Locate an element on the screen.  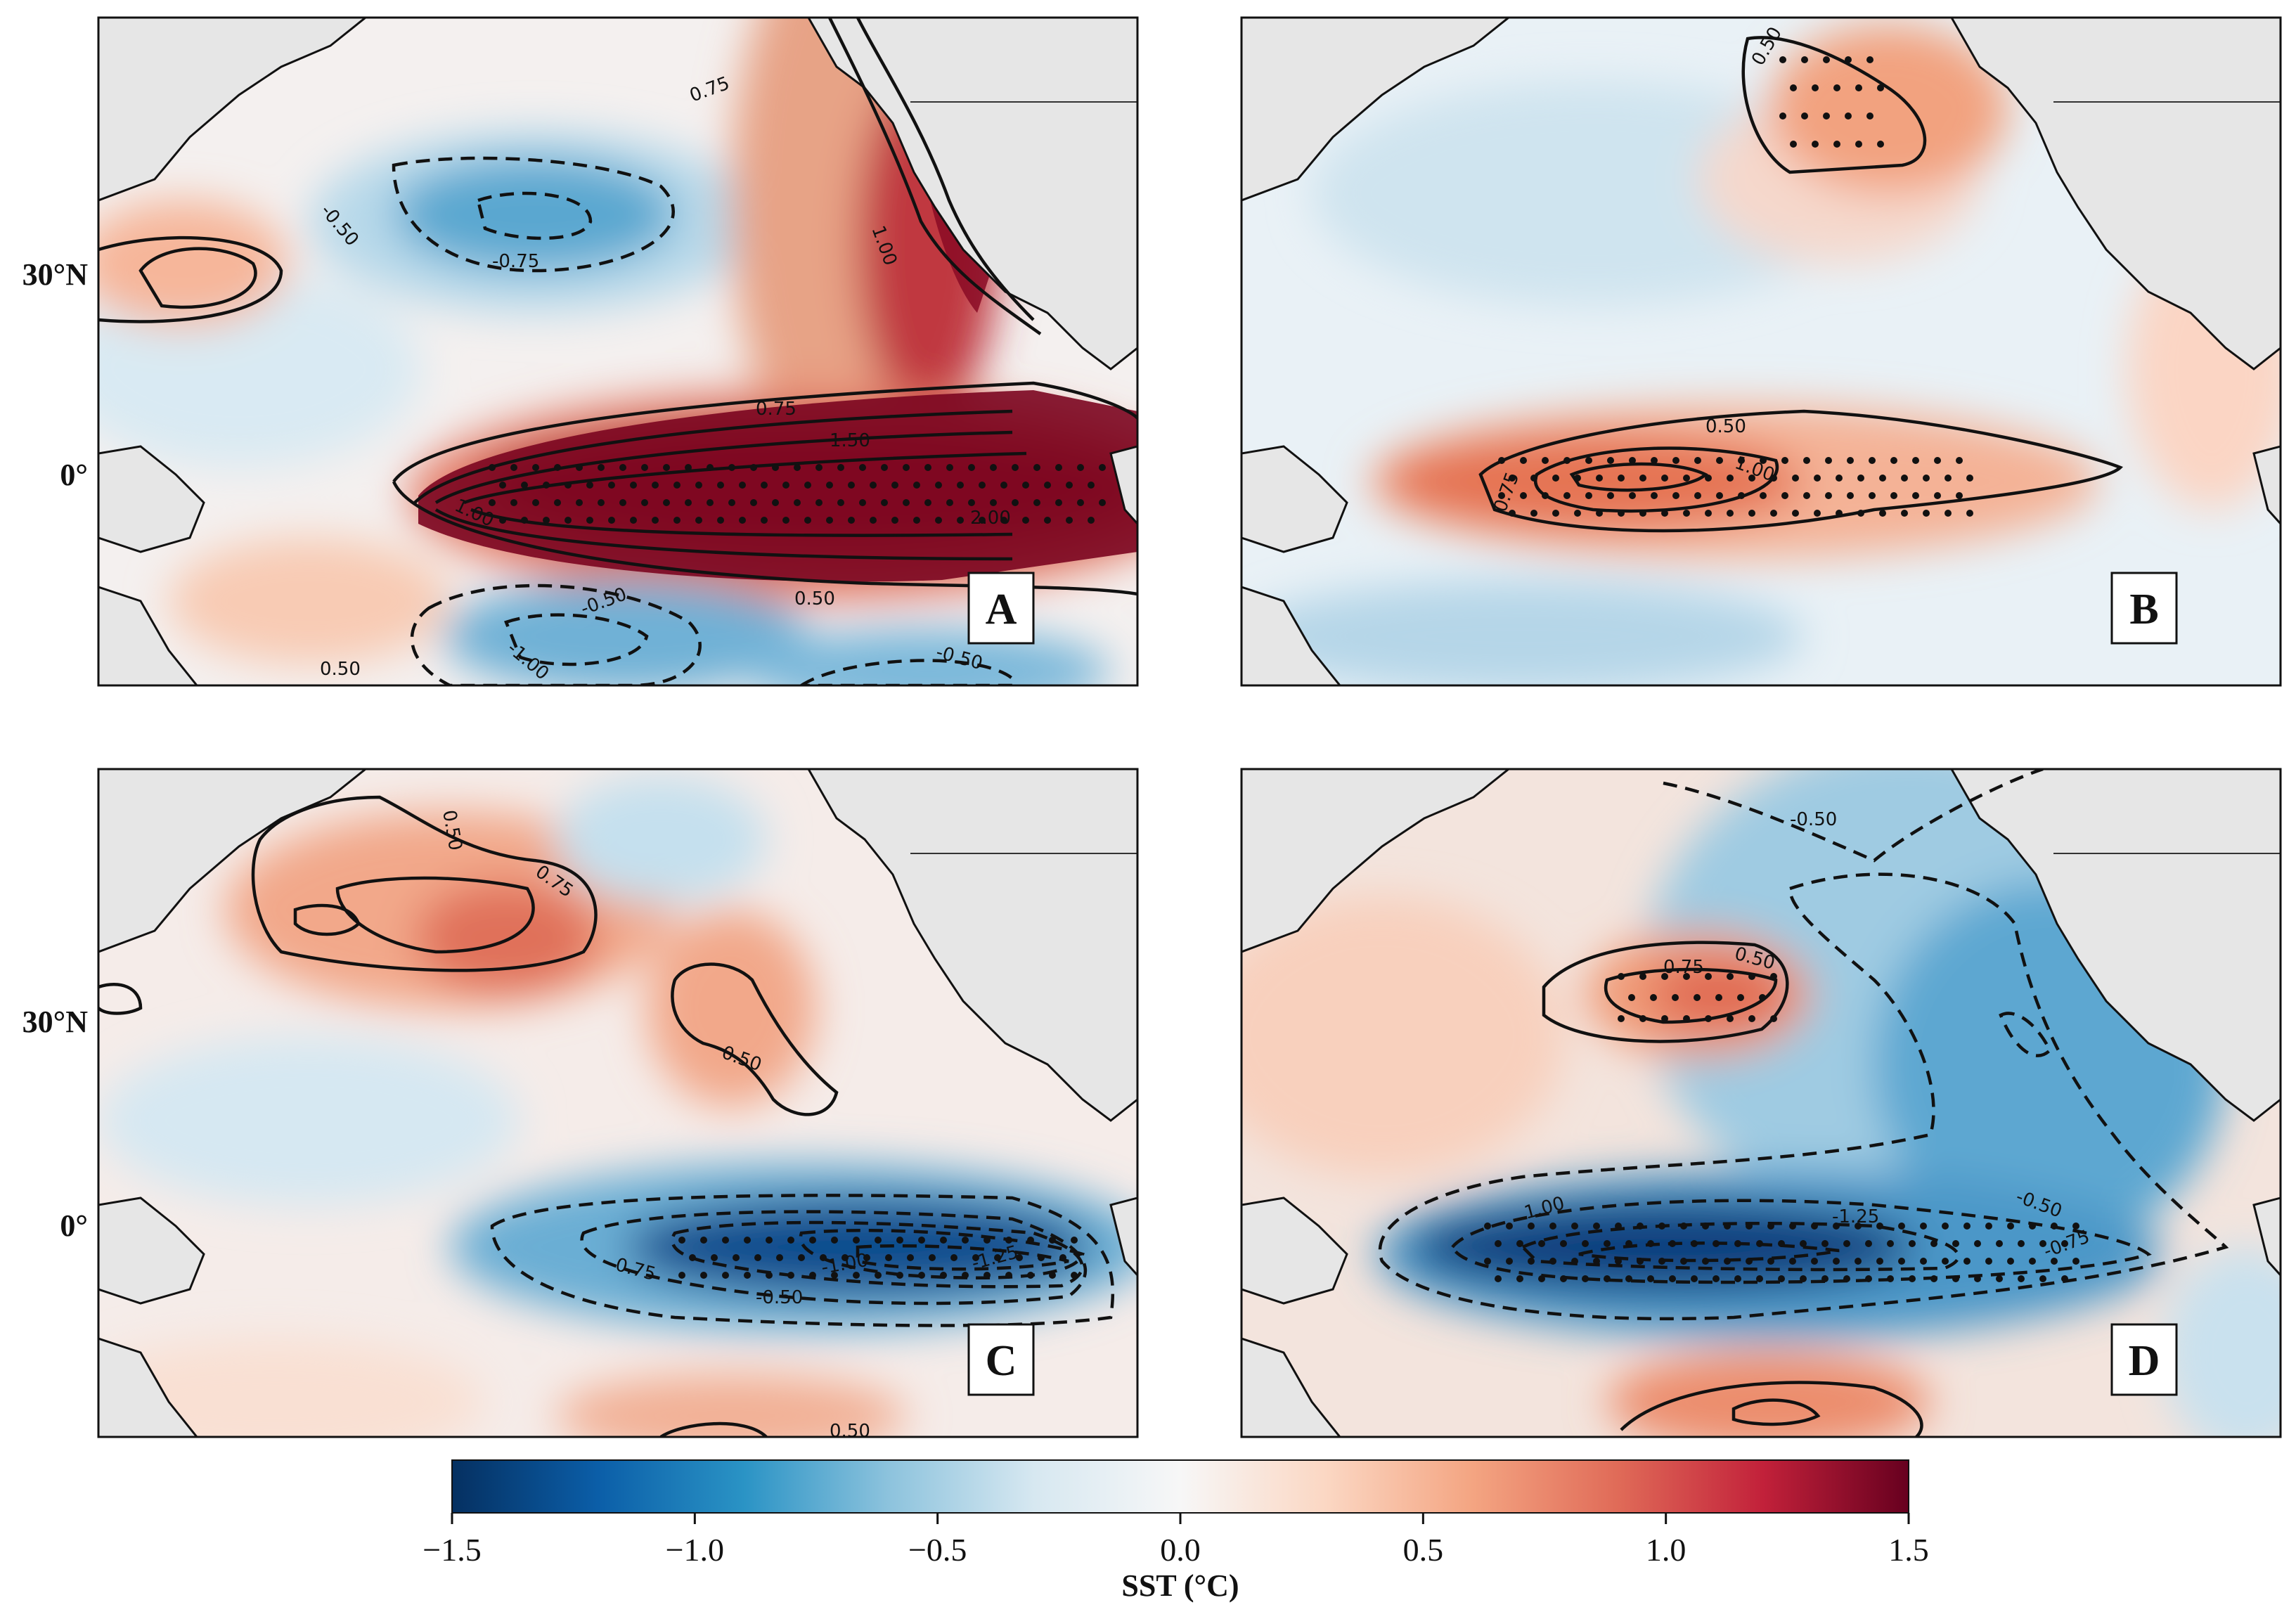
colorbar-gradient is located at coordinates (1180, 1486).